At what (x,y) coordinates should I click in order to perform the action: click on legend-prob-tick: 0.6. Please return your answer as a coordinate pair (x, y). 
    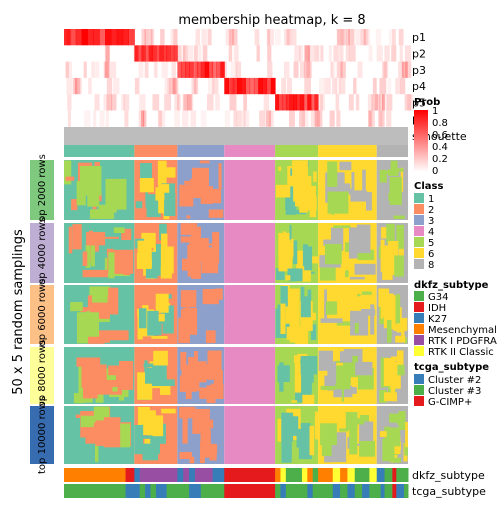
    Looking at the image, I should click on (440, 135).